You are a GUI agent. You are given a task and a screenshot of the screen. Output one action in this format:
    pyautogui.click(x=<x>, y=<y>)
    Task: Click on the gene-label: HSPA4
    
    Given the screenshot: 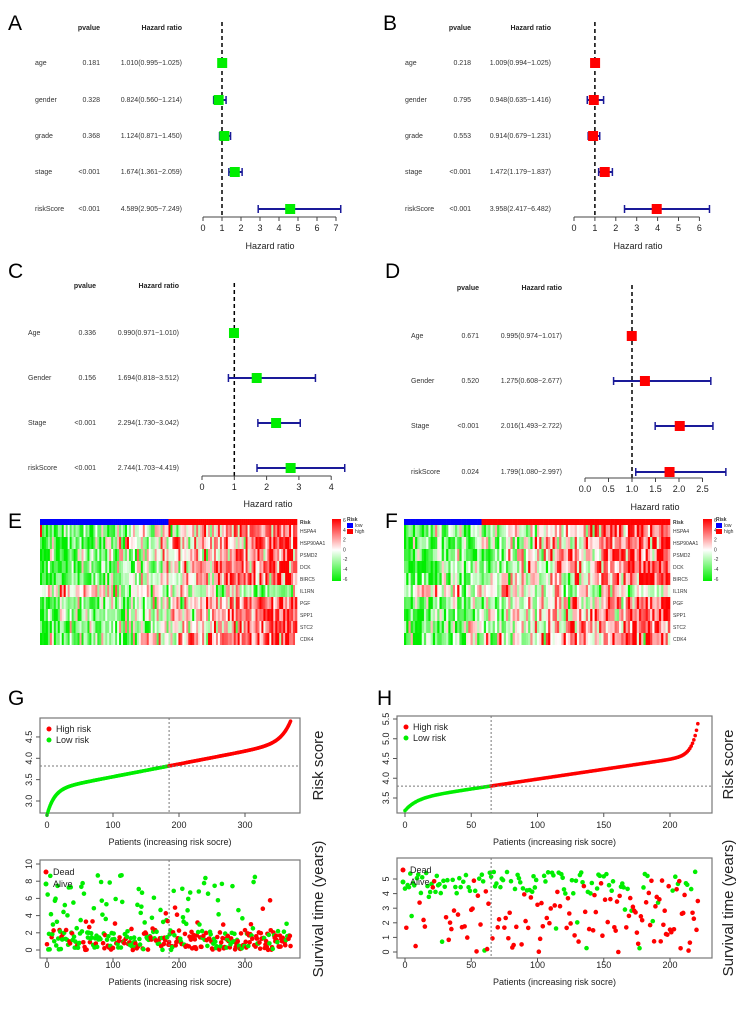 What is the action you would take?
    pyautogui.click(x=308, y=532)
    